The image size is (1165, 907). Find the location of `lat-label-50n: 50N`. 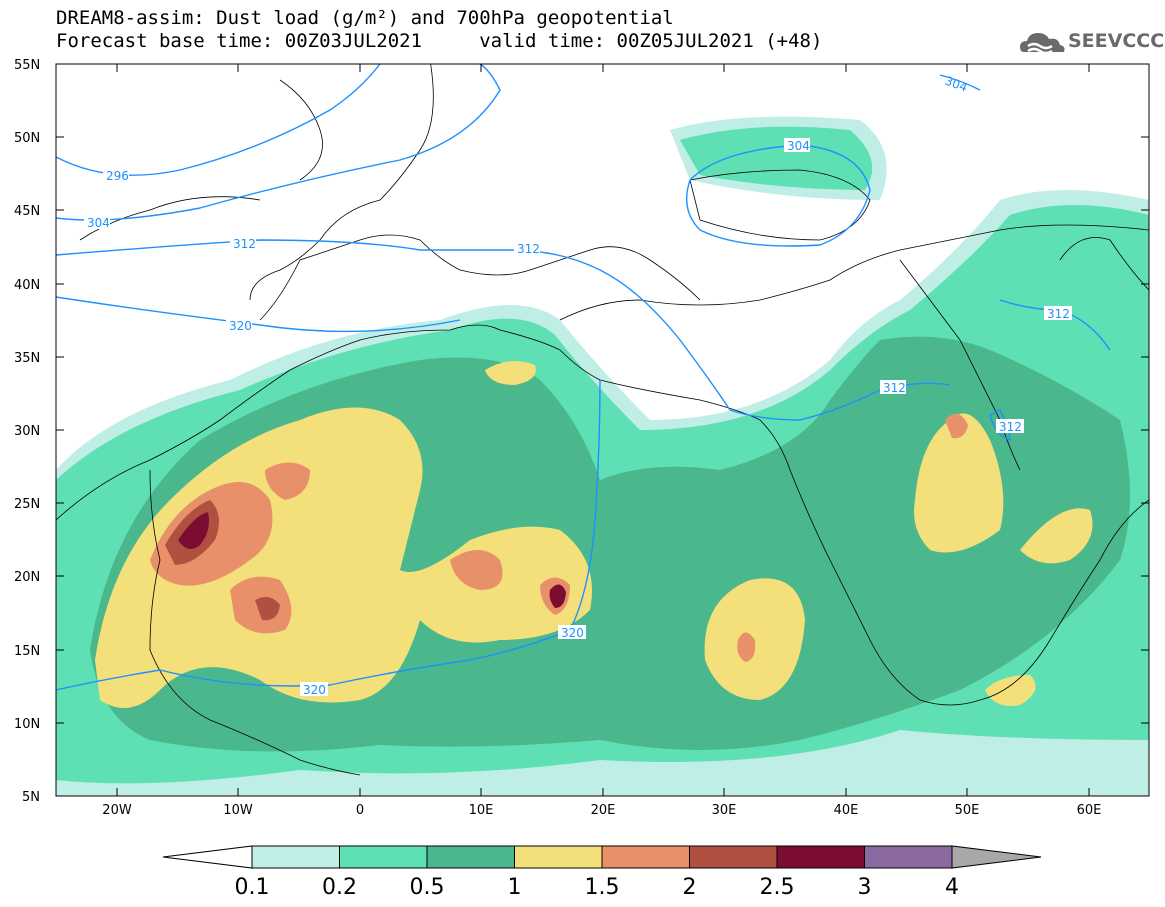

lat-label-50n: 50N is located at coordinates (27, 138).